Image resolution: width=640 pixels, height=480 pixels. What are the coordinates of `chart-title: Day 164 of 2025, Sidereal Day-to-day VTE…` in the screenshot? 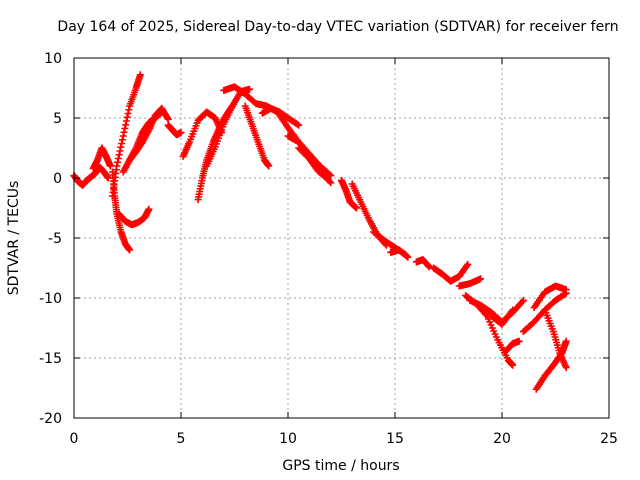 It's located at (337, 27).